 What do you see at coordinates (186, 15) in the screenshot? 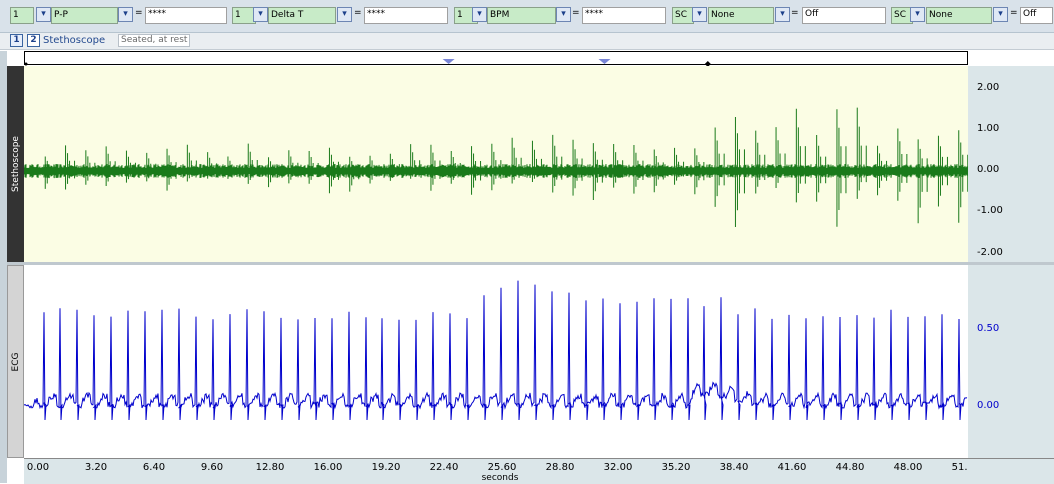
I see `measurement-result-1: ****` at bounding box center [186, 15].